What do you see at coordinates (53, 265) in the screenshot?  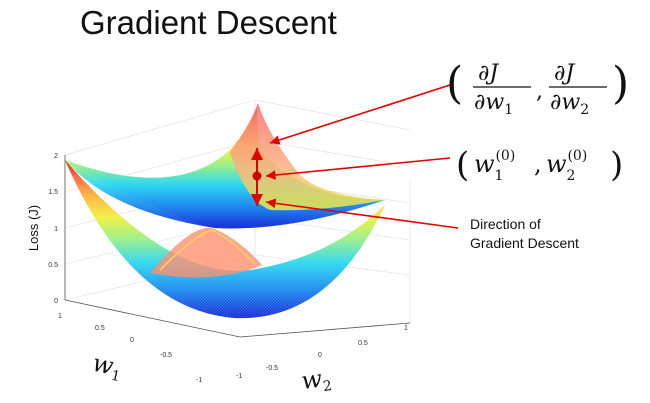 I see `z-tick-0-5: 0.5` at bounding box center [53, 265].